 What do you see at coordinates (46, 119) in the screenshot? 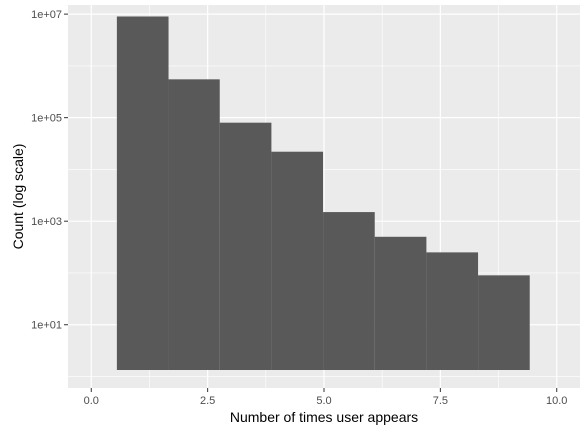
I see `y-tick-label: 1e+05` at bounding box center [46, 119].